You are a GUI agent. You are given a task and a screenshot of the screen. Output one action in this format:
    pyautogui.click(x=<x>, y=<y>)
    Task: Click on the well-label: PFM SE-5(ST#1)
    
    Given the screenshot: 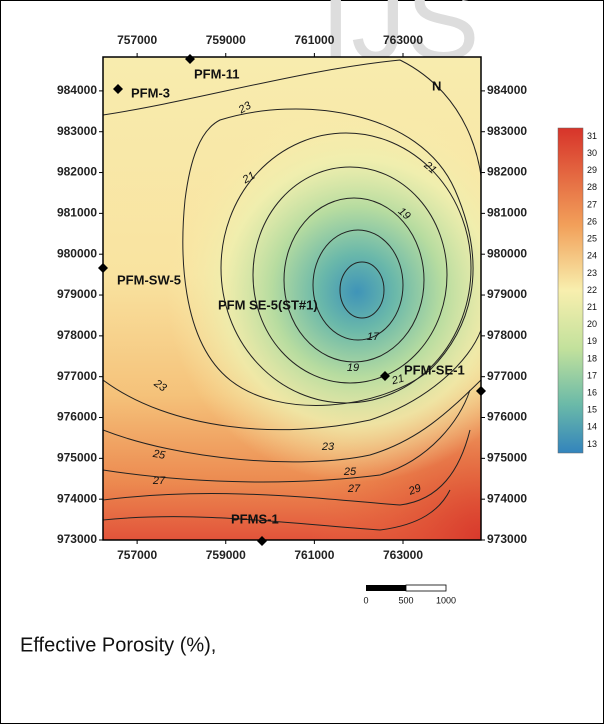 What is the action you would take?
    pyautogui.click(x=268, y=304)
    